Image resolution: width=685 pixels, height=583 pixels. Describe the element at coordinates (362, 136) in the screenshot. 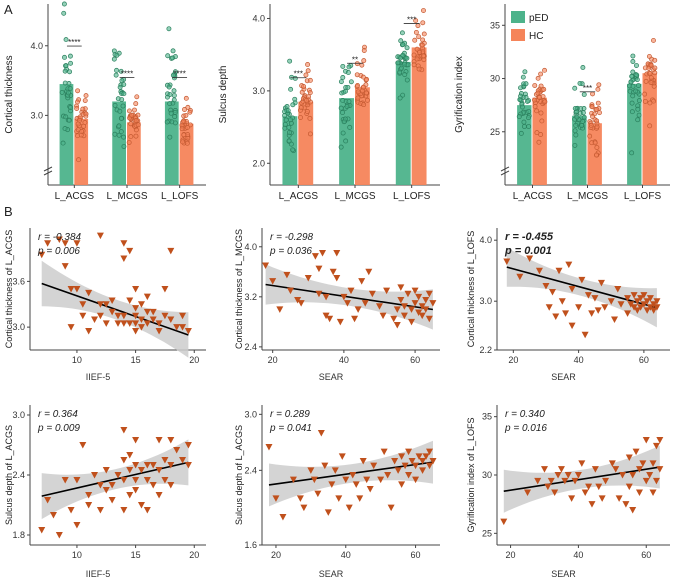

I see `bar-hc-l_mcgs` at that location.